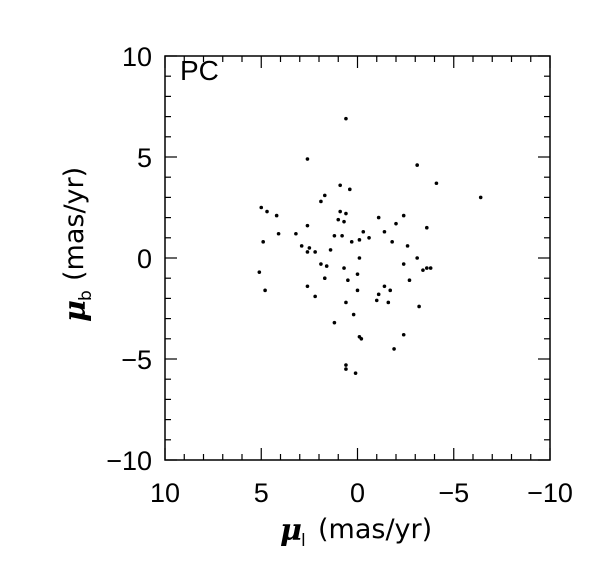  I want to click on y-axis-unit: (mas/yr), so click(74, 224).